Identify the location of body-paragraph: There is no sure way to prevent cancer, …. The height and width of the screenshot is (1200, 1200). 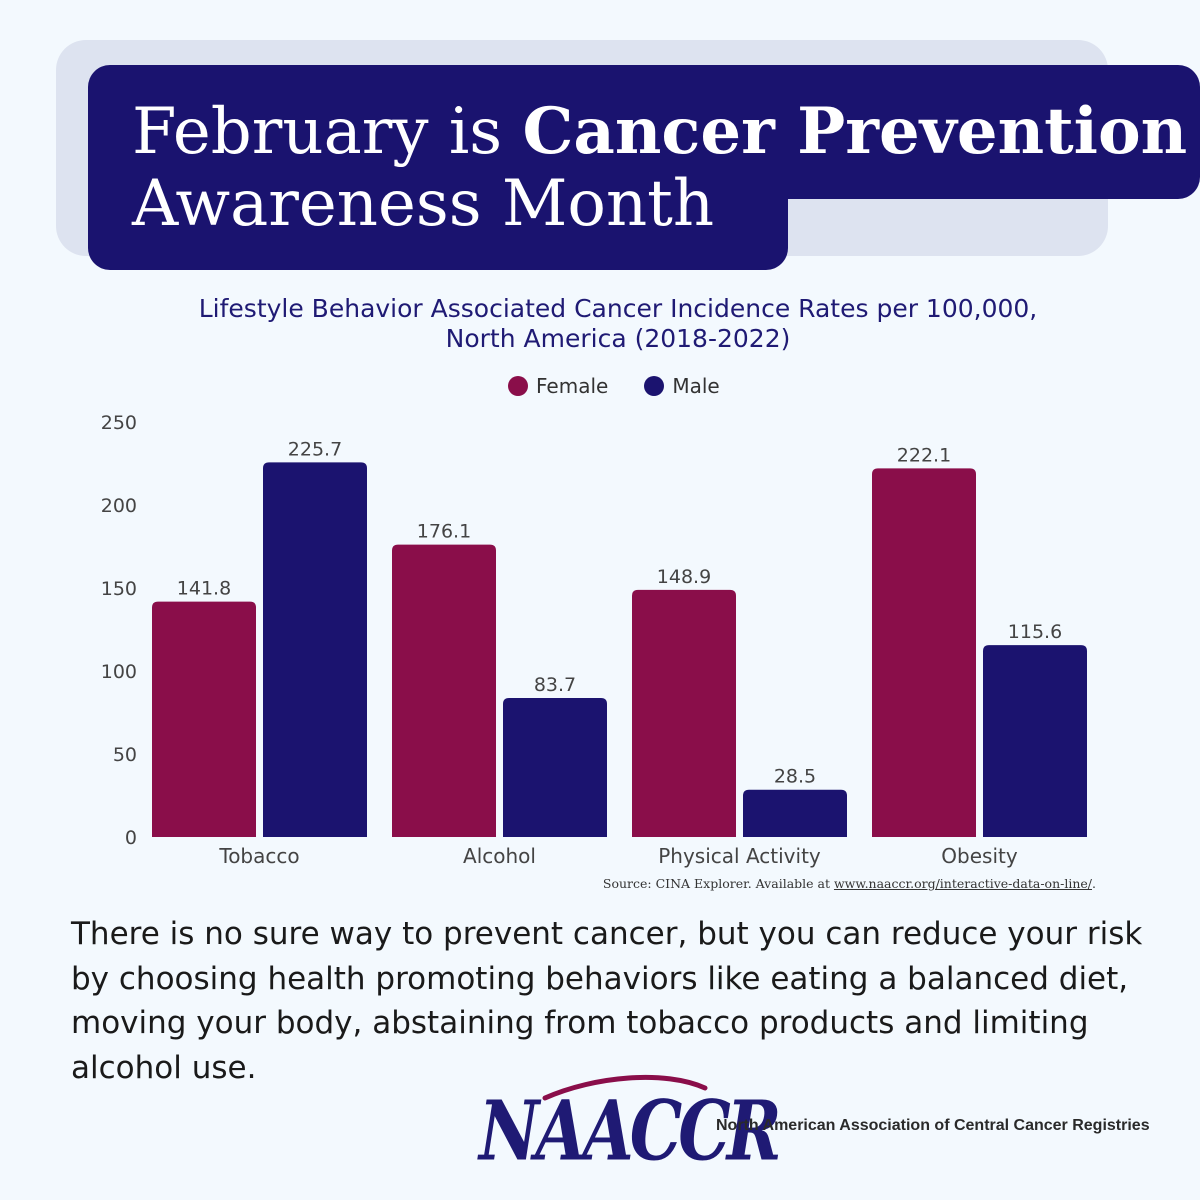
(607, 1001).